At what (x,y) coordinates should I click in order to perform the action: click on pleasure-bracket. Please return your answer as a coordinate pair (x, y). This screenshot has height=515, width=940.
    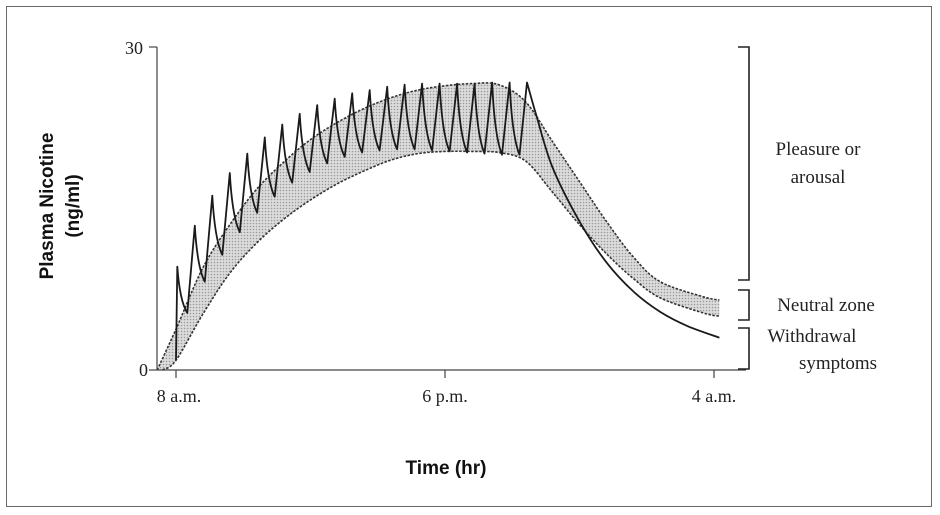
    Looking at the image, I should click on (744, 163).